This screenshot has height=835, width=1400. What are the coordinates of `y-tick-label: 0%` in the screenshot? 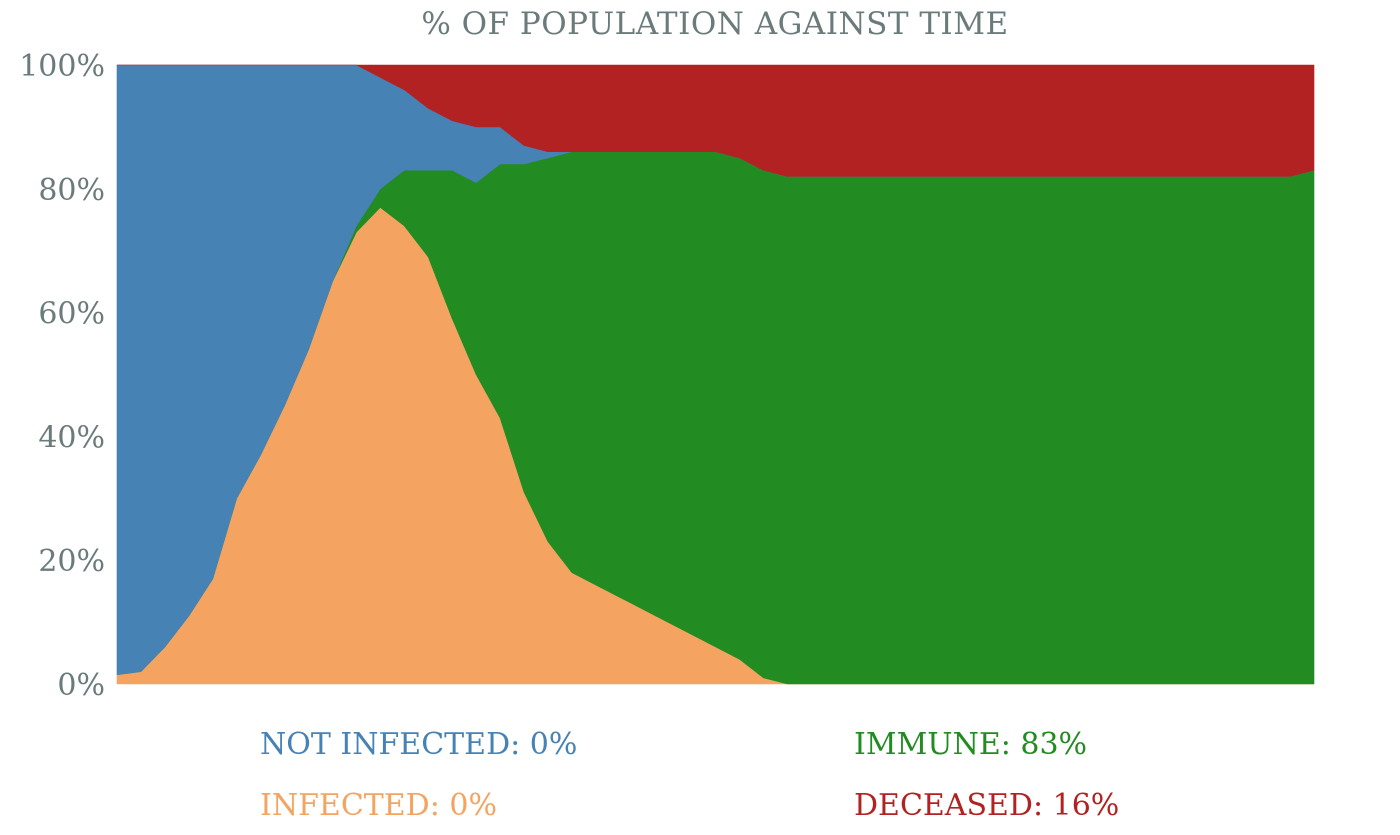 It's located at (81, 685).